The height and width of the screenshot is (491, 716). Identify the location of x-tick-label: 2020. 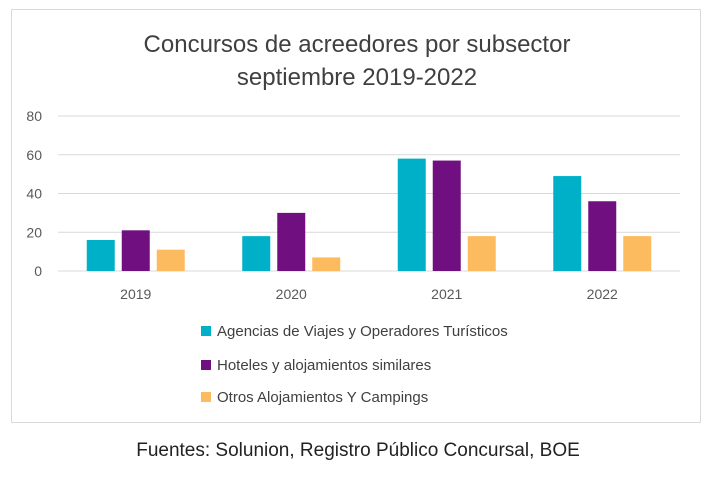
(291, 294).